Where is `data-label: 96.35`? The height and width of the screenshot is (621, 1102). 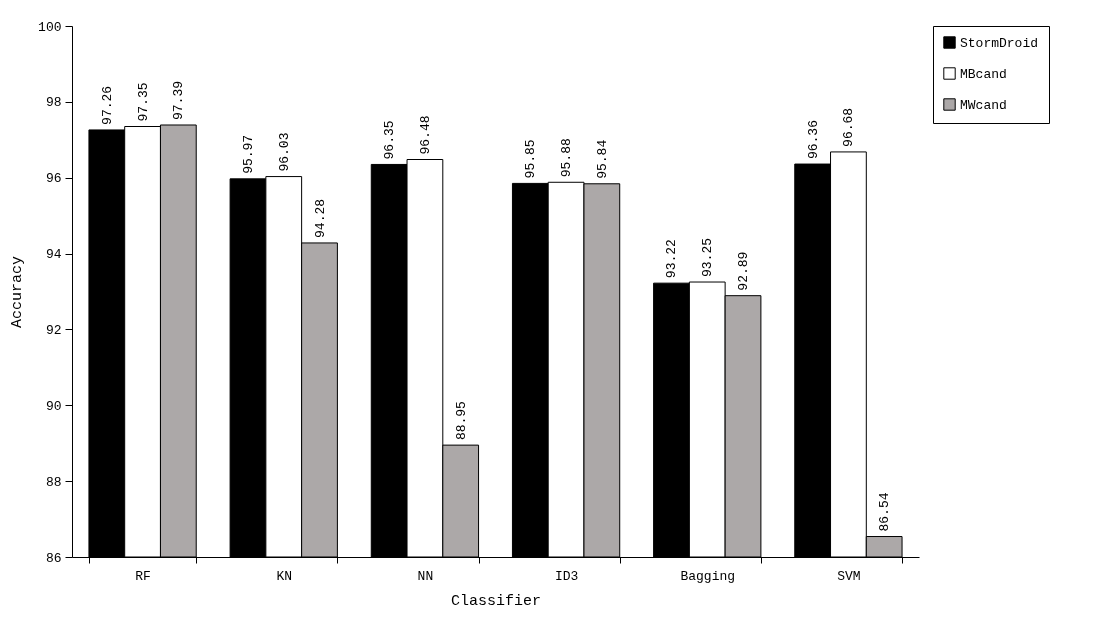
data-label: 96.35 is located at coordinates (390, 140).